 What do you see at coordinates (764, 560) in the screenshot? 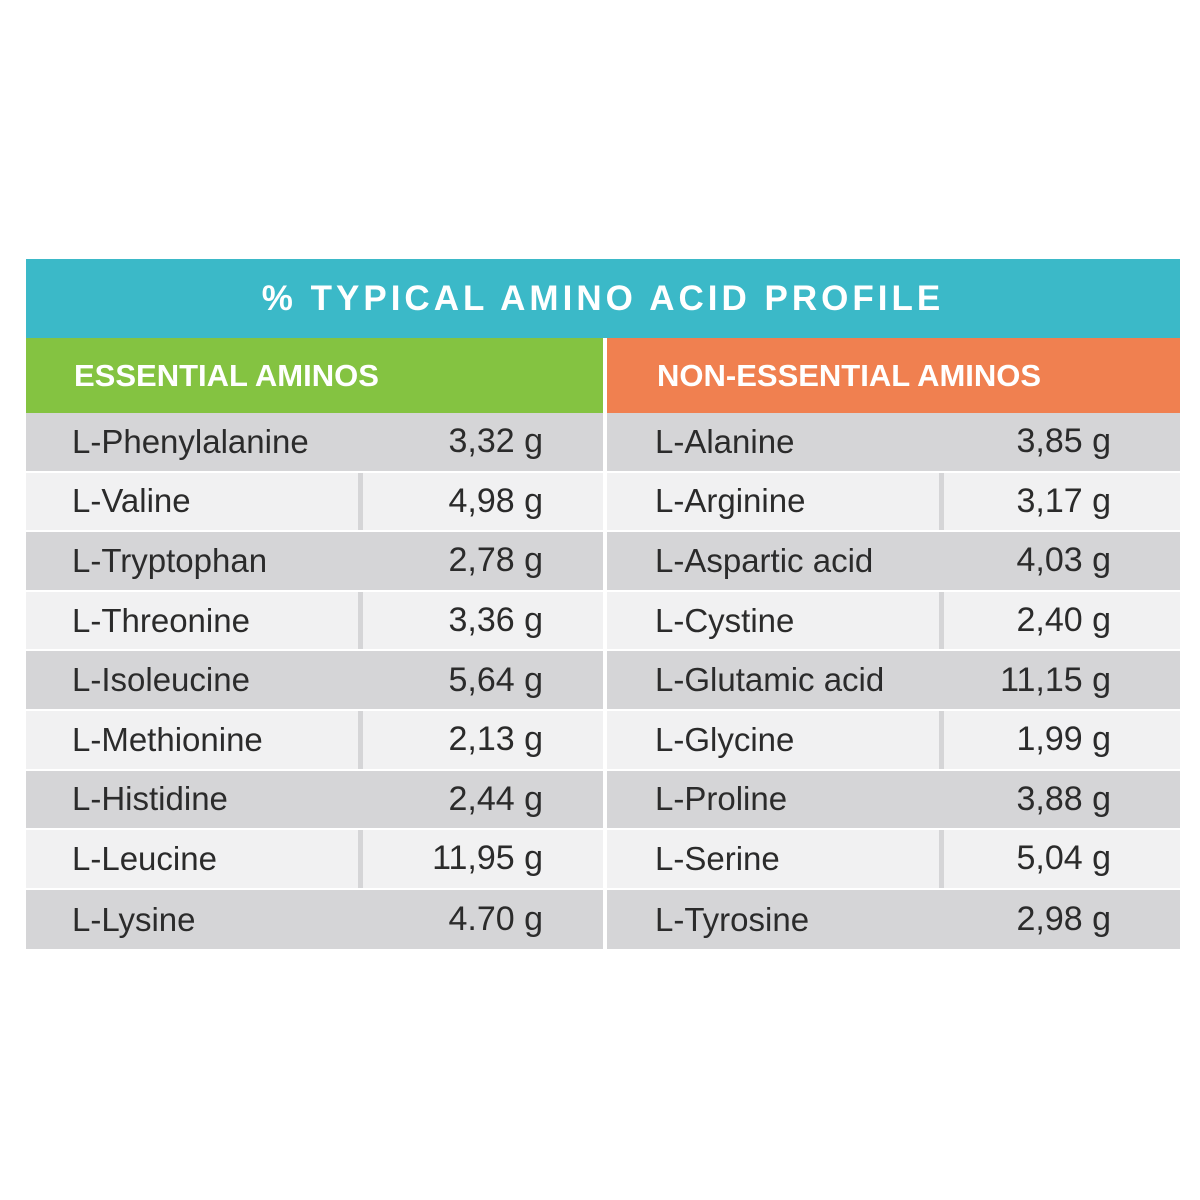
I see `amino-name: L-Aspartic acid` at bounding box center [764, 560].